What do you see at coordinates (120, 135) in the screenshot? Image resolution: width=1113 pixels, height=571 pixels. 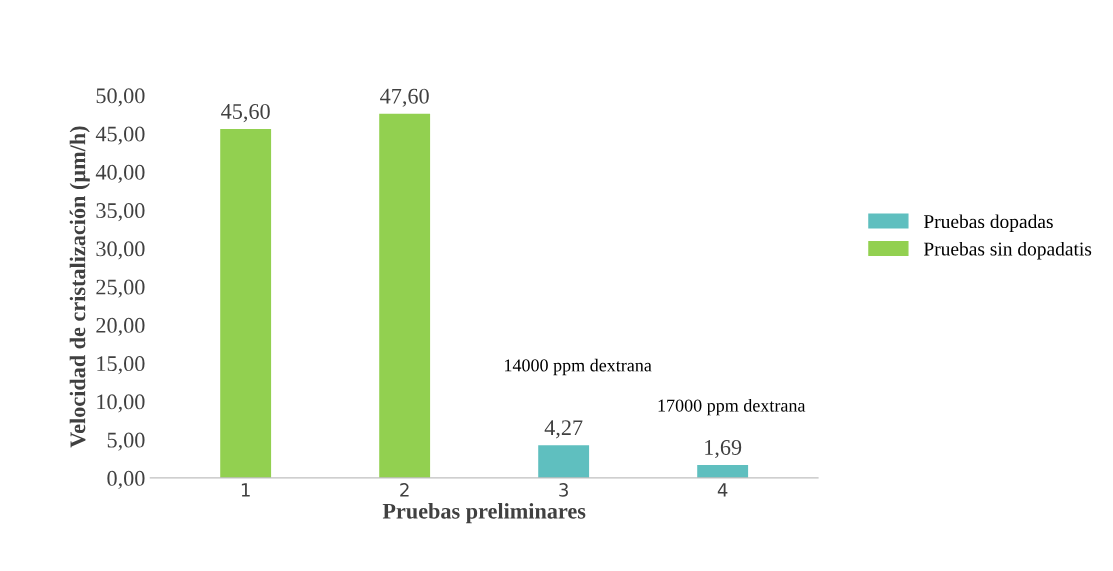 I see `y-tick-label: 45,00` at bounding box center [120, 135].